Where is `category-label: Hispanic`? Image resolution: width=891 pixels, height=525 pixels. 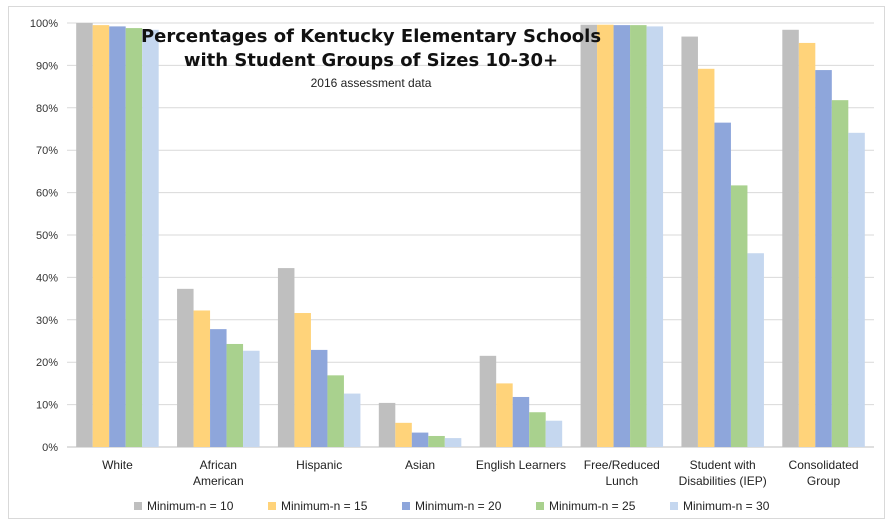
category-label: Hispanic is located at coordinates (319, 465).